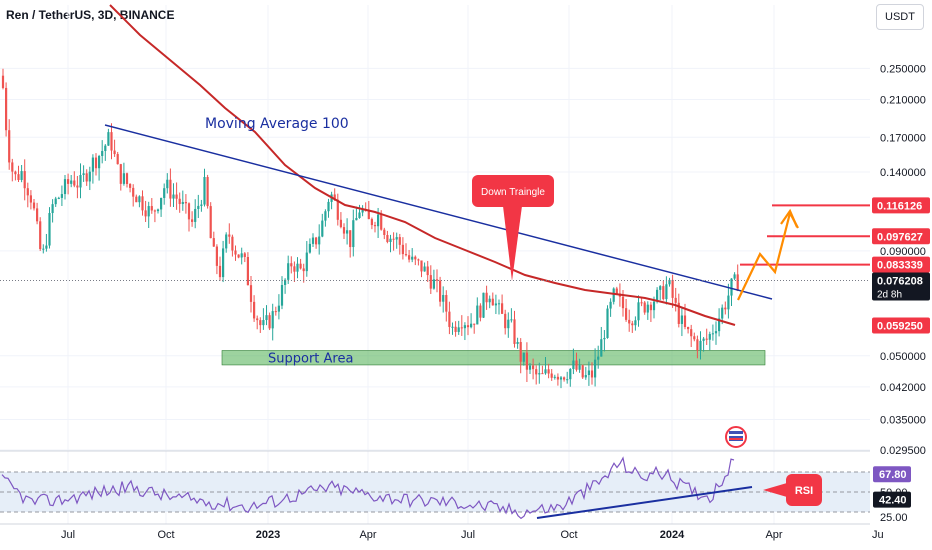 Image resolution: width=932 pixels, height=550 pixels. What do you see at coordinates (768, 255) in the screenshot?
I see `projection-path` at bounding box center [768, 255].